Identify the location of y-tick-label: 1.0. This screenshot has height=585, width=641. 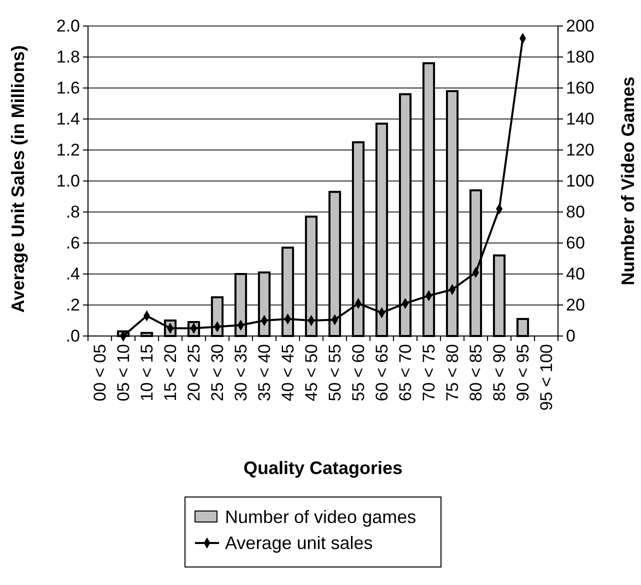
(68, 180).